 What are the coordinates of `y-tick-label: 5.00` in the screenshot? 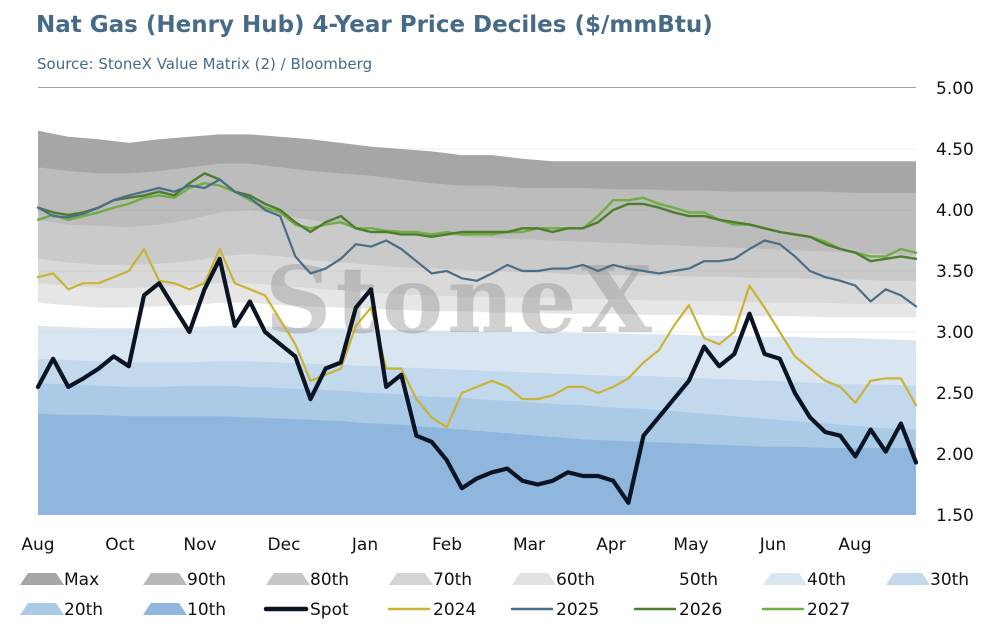 It's located at (955, 89).